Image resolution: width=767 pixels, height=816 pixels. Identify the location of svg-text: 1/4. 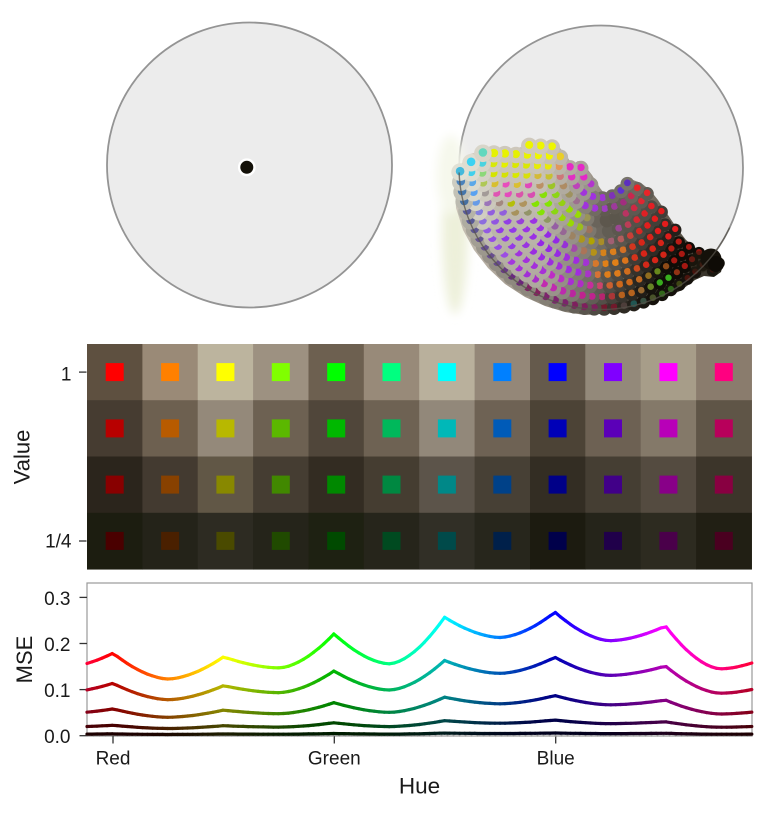
(58, 542).